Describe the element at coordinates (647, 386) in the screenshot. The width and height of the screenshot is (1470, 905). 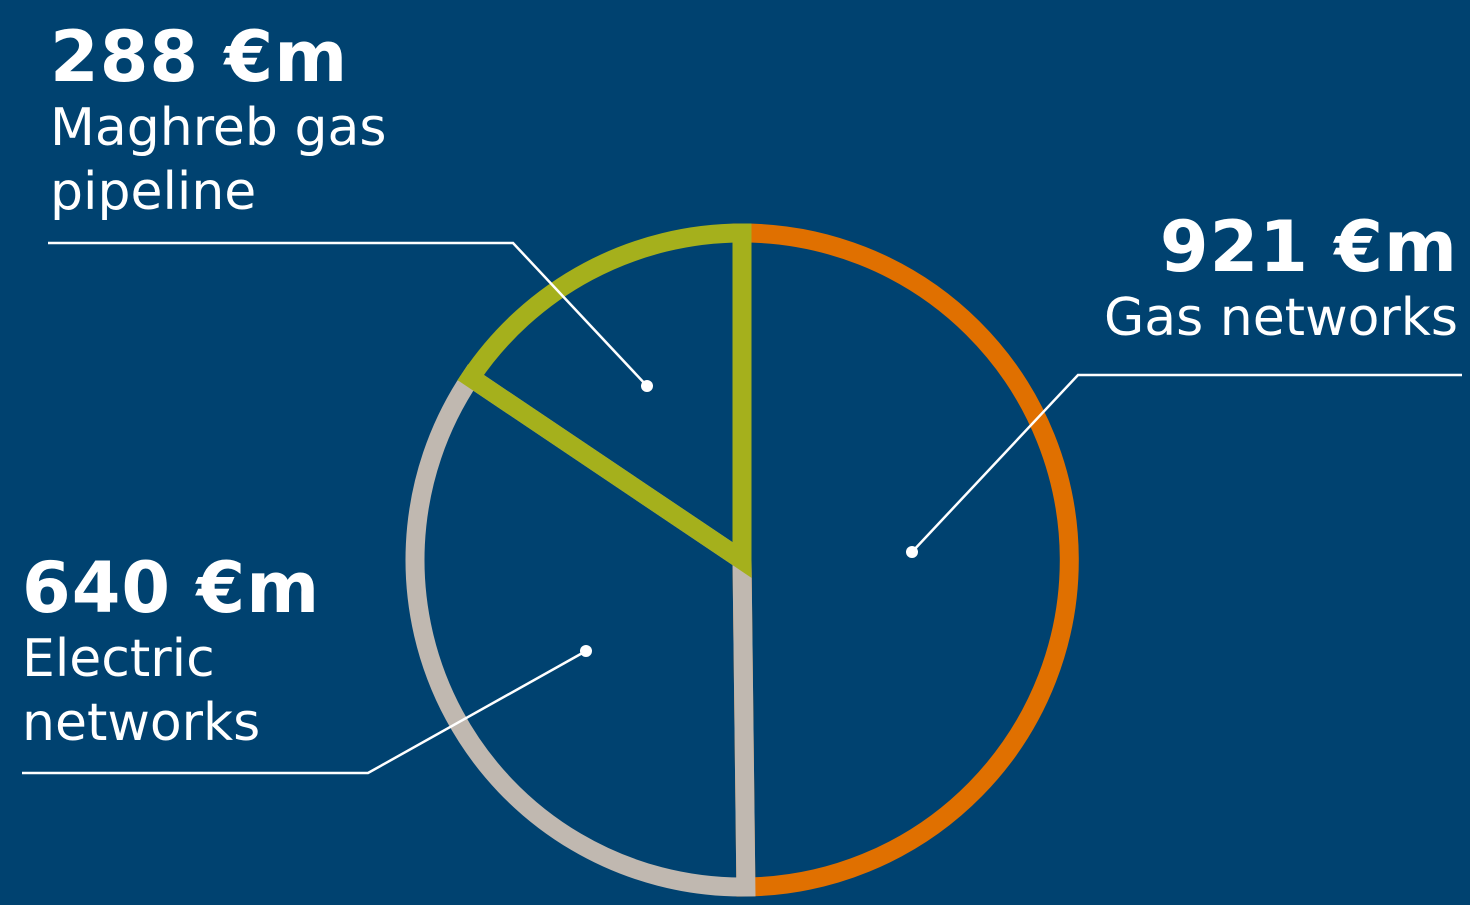
I see `leader-dot-maghreb` at that location.